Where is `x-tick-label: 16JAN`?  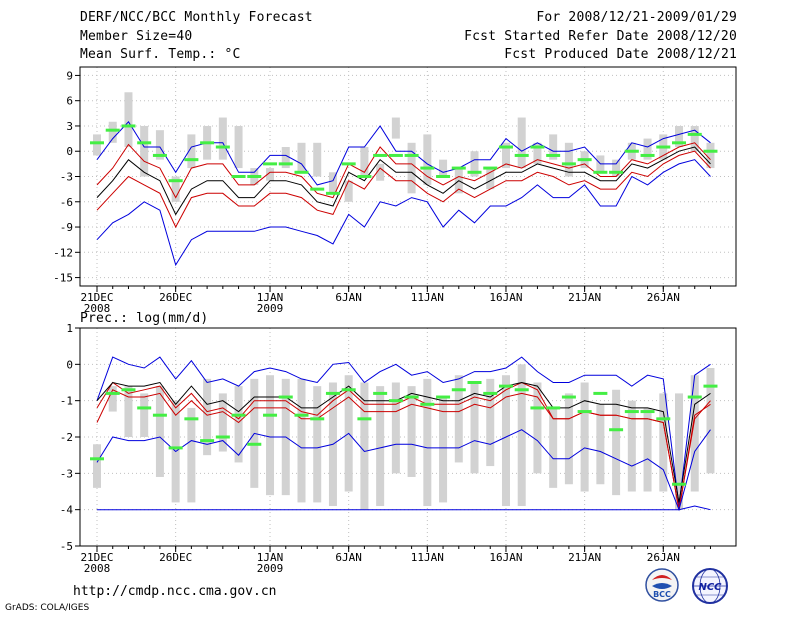
x-tick-label: 16JAN is located at coordinates (505, 297).